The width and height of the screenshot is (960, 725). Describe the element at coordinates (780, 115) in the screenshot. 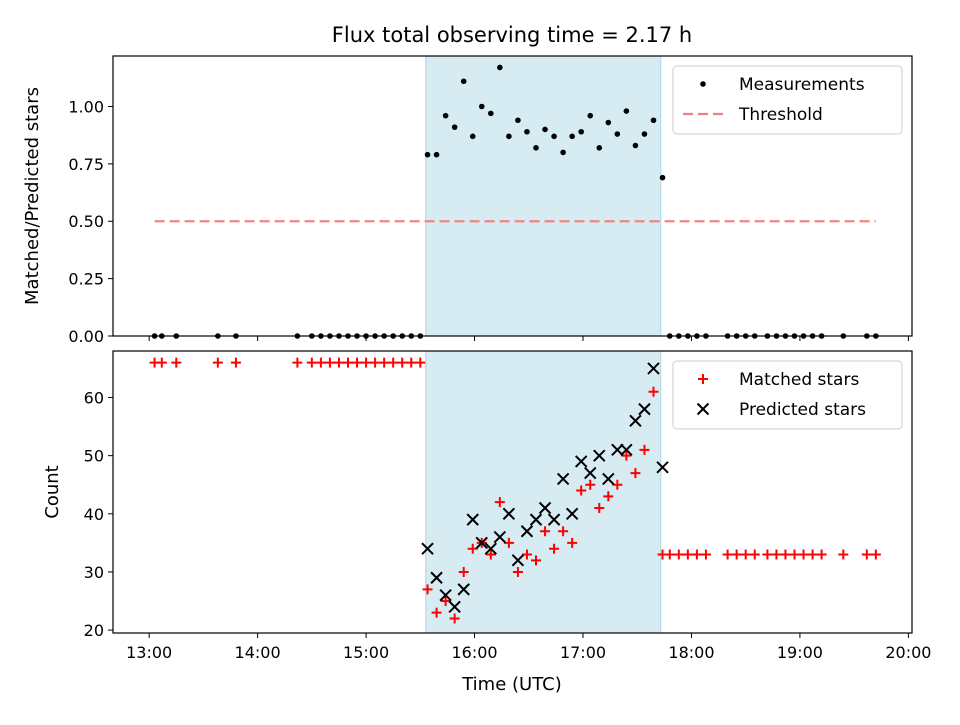

I see `legend-label: Threshold` at that location.